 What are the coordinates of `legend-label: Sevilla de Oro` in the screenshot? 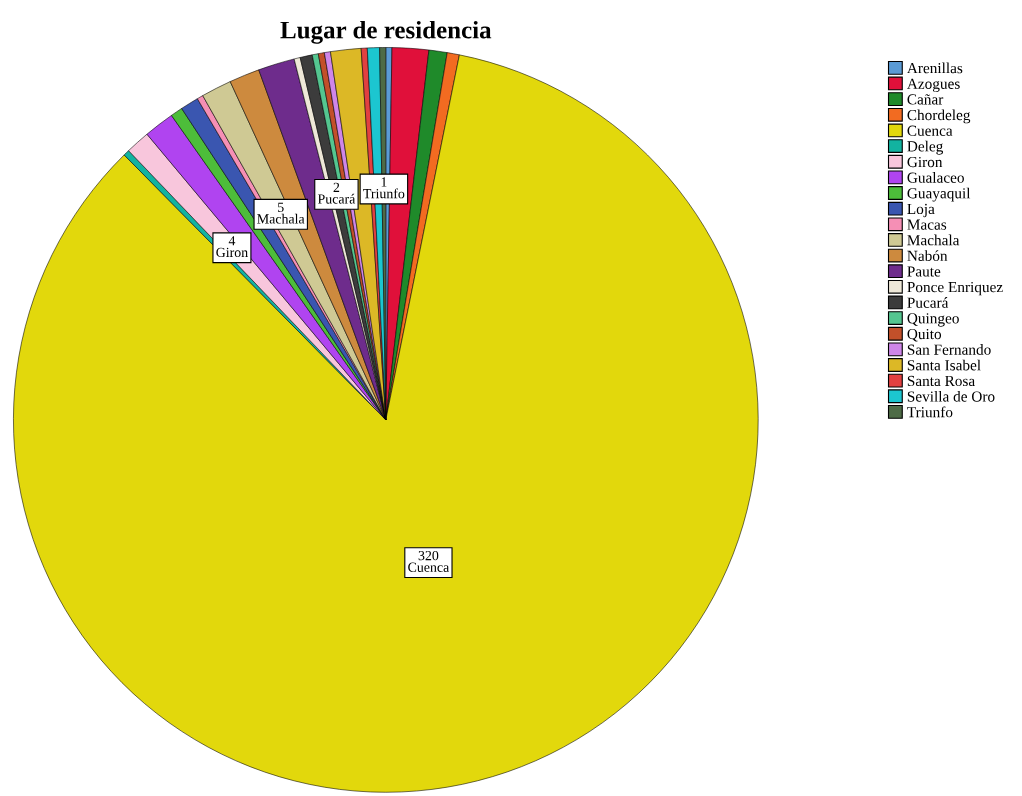 It's located at (951, 396).